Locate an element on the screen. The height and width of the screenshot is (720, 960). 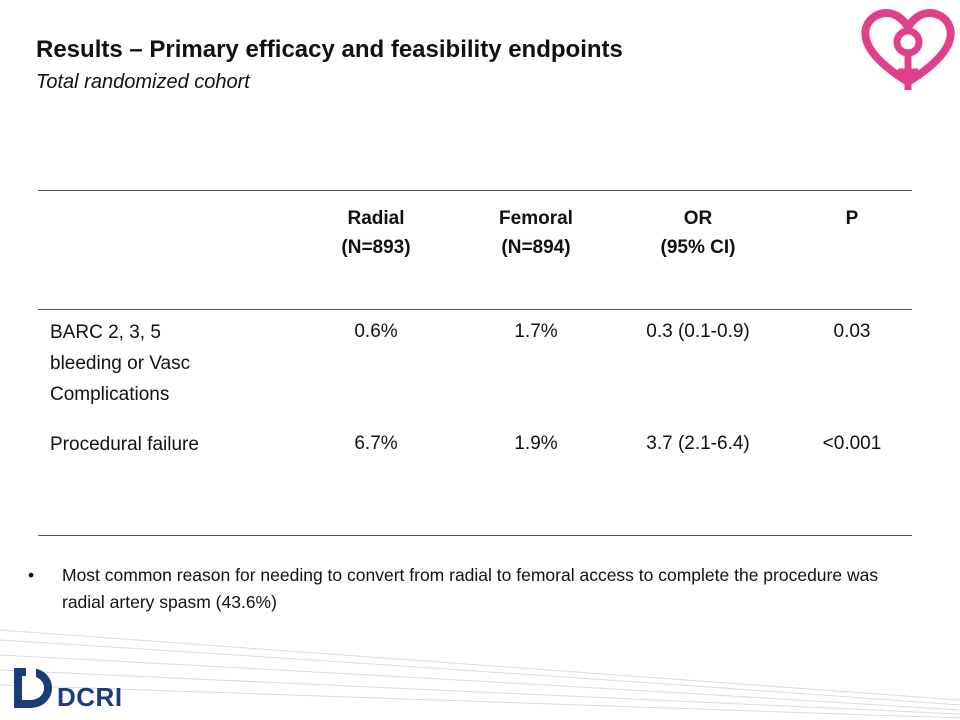
header-femoral-line2: (N=894) is located at coordinates (536, 247).